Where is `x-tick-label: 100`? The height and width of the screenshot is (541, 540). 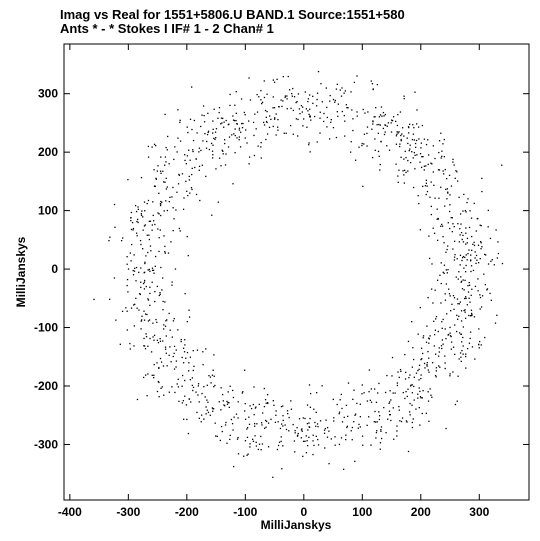 x-tick-label: 100 is located at coordinates (362, 512).